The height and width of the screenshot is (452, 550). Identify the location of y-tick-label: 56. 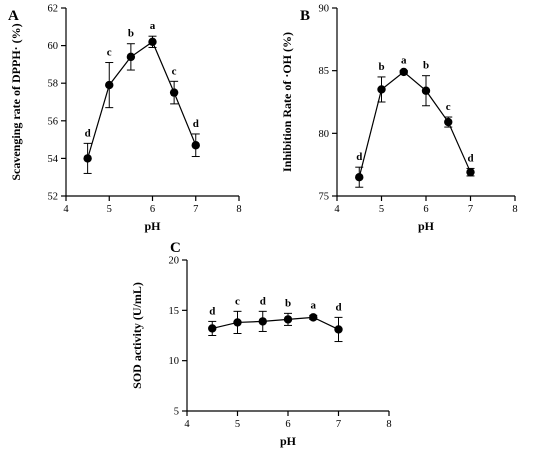
(53, 121).